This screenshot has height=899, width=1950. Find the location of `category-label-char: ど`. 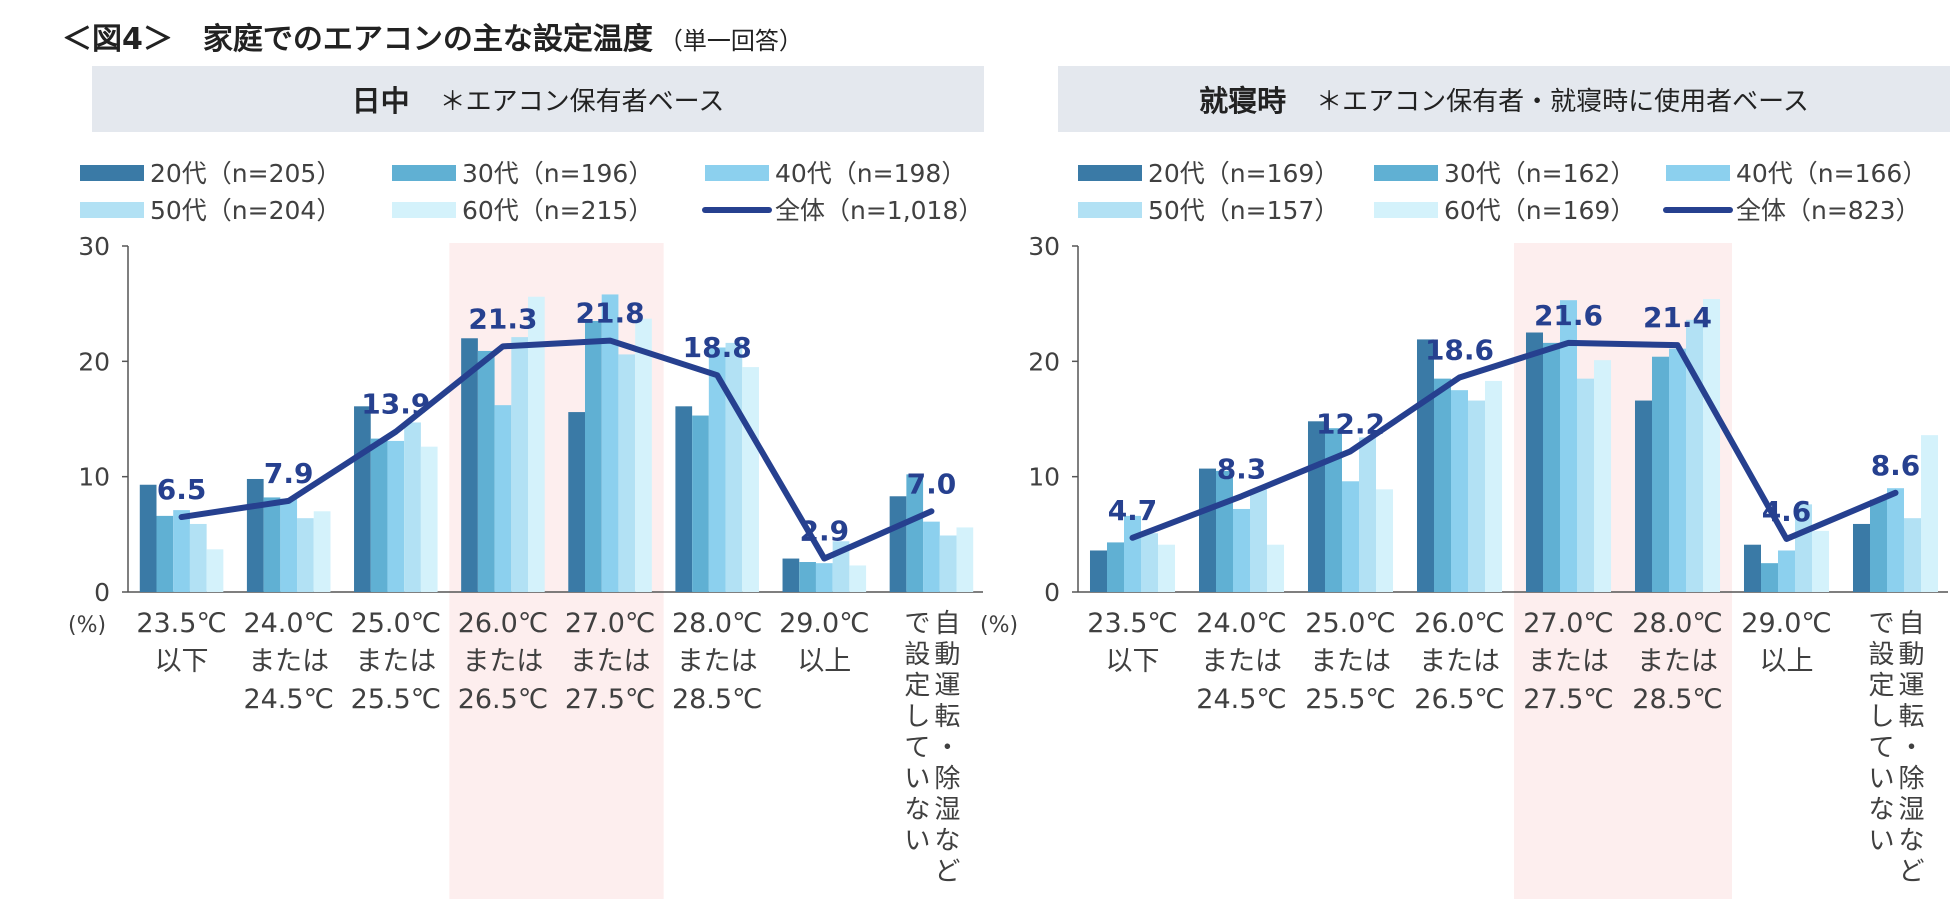

category-label-char: ど is located at coordinates (1911, 872).